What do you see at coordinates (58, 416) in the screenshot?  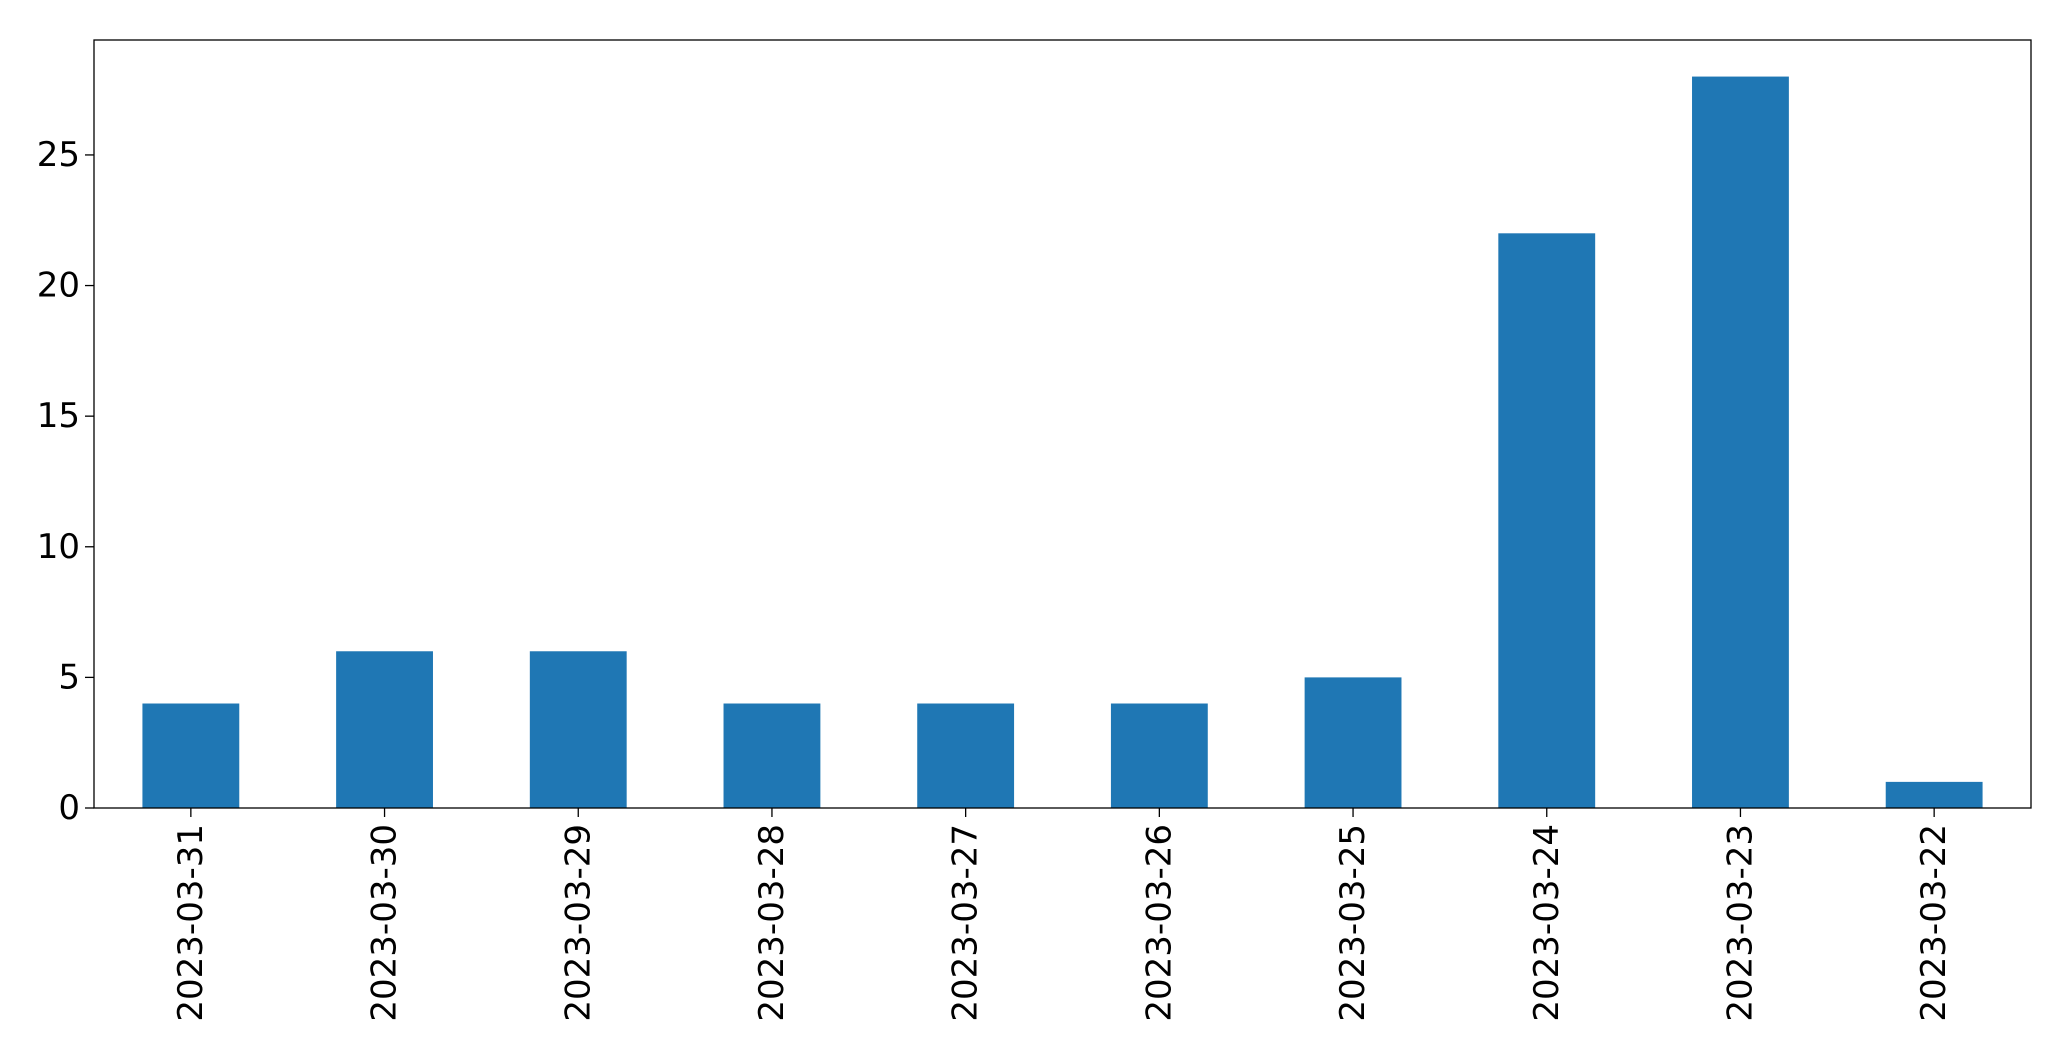 I see `y-tick-label: 15` at bounding box center [58, 416].